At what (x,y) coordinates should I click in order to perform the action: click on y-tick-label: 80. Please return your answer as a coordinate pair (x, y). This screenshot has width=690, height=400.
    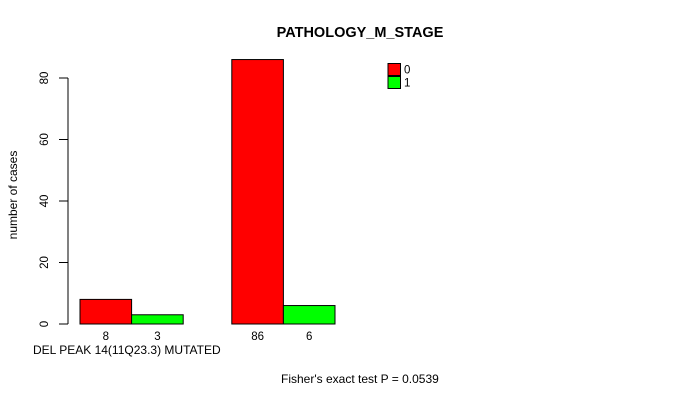
    Looking at the image, I should click on (45, 78).